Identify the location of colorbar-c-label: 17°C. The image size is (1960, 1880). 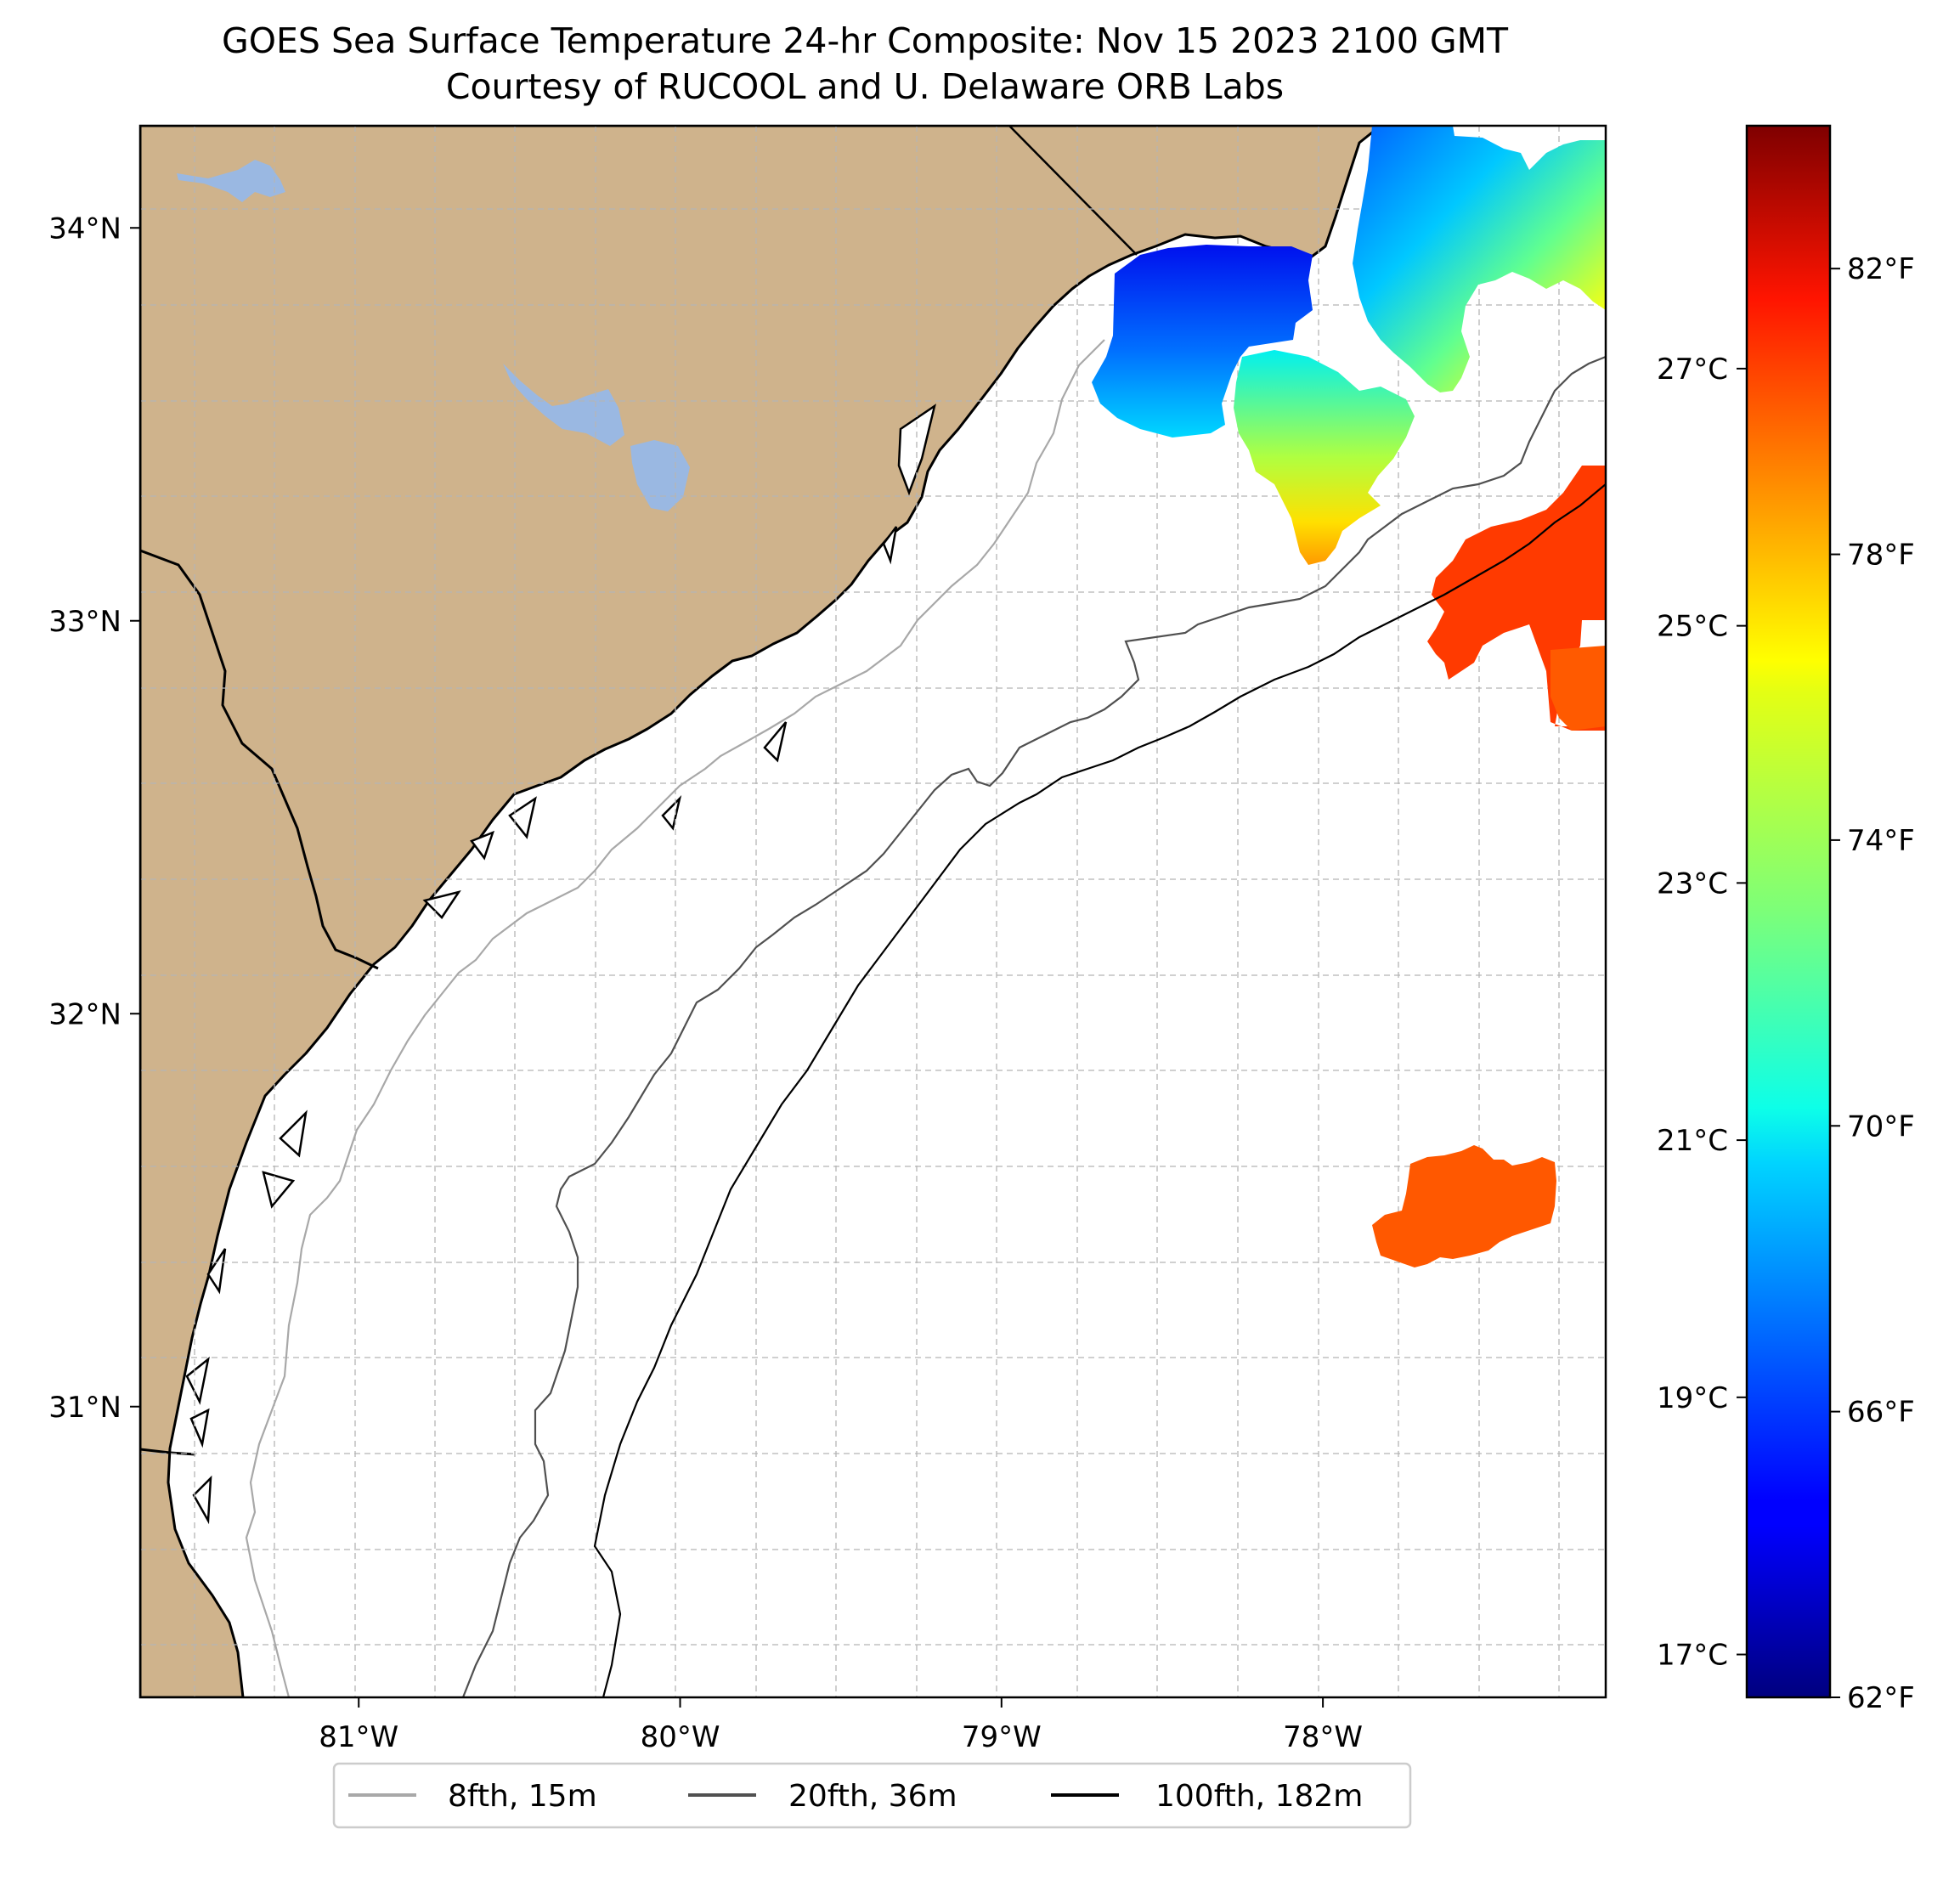
(1693, 1656).